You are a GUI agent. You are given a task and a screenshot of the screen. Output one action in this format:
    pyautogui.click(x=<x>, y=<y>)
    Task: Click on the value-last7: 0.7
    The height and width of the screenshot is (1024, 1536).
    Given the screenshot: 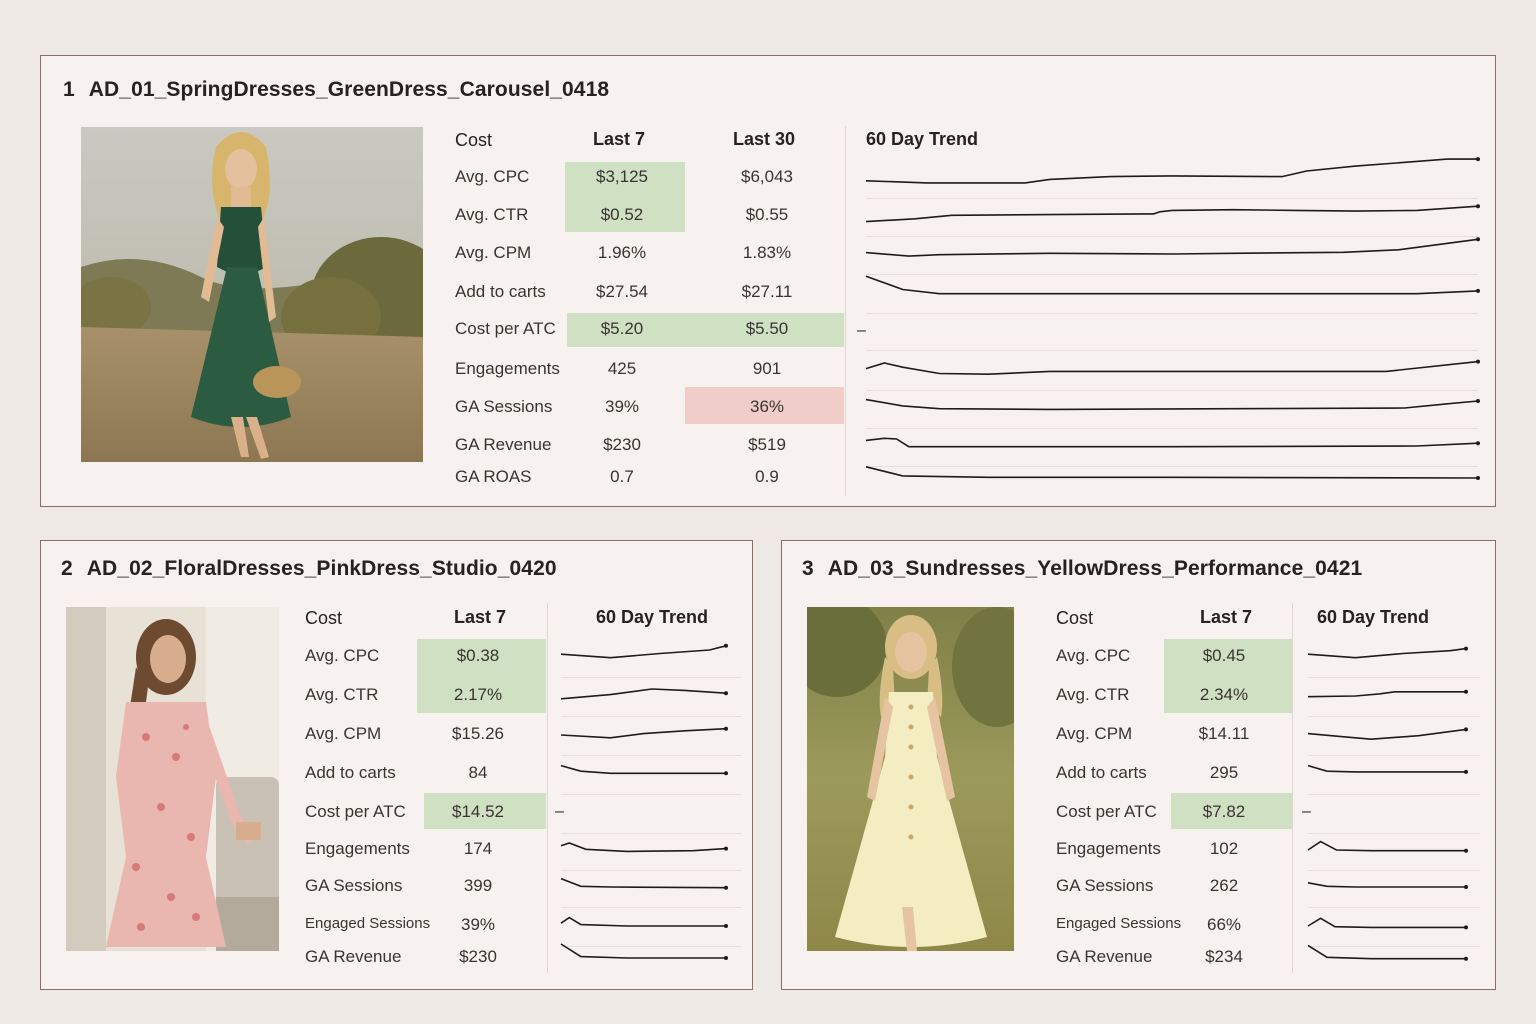 What is the action you would take?
    pyautogui.click(x=622, y=476)
    